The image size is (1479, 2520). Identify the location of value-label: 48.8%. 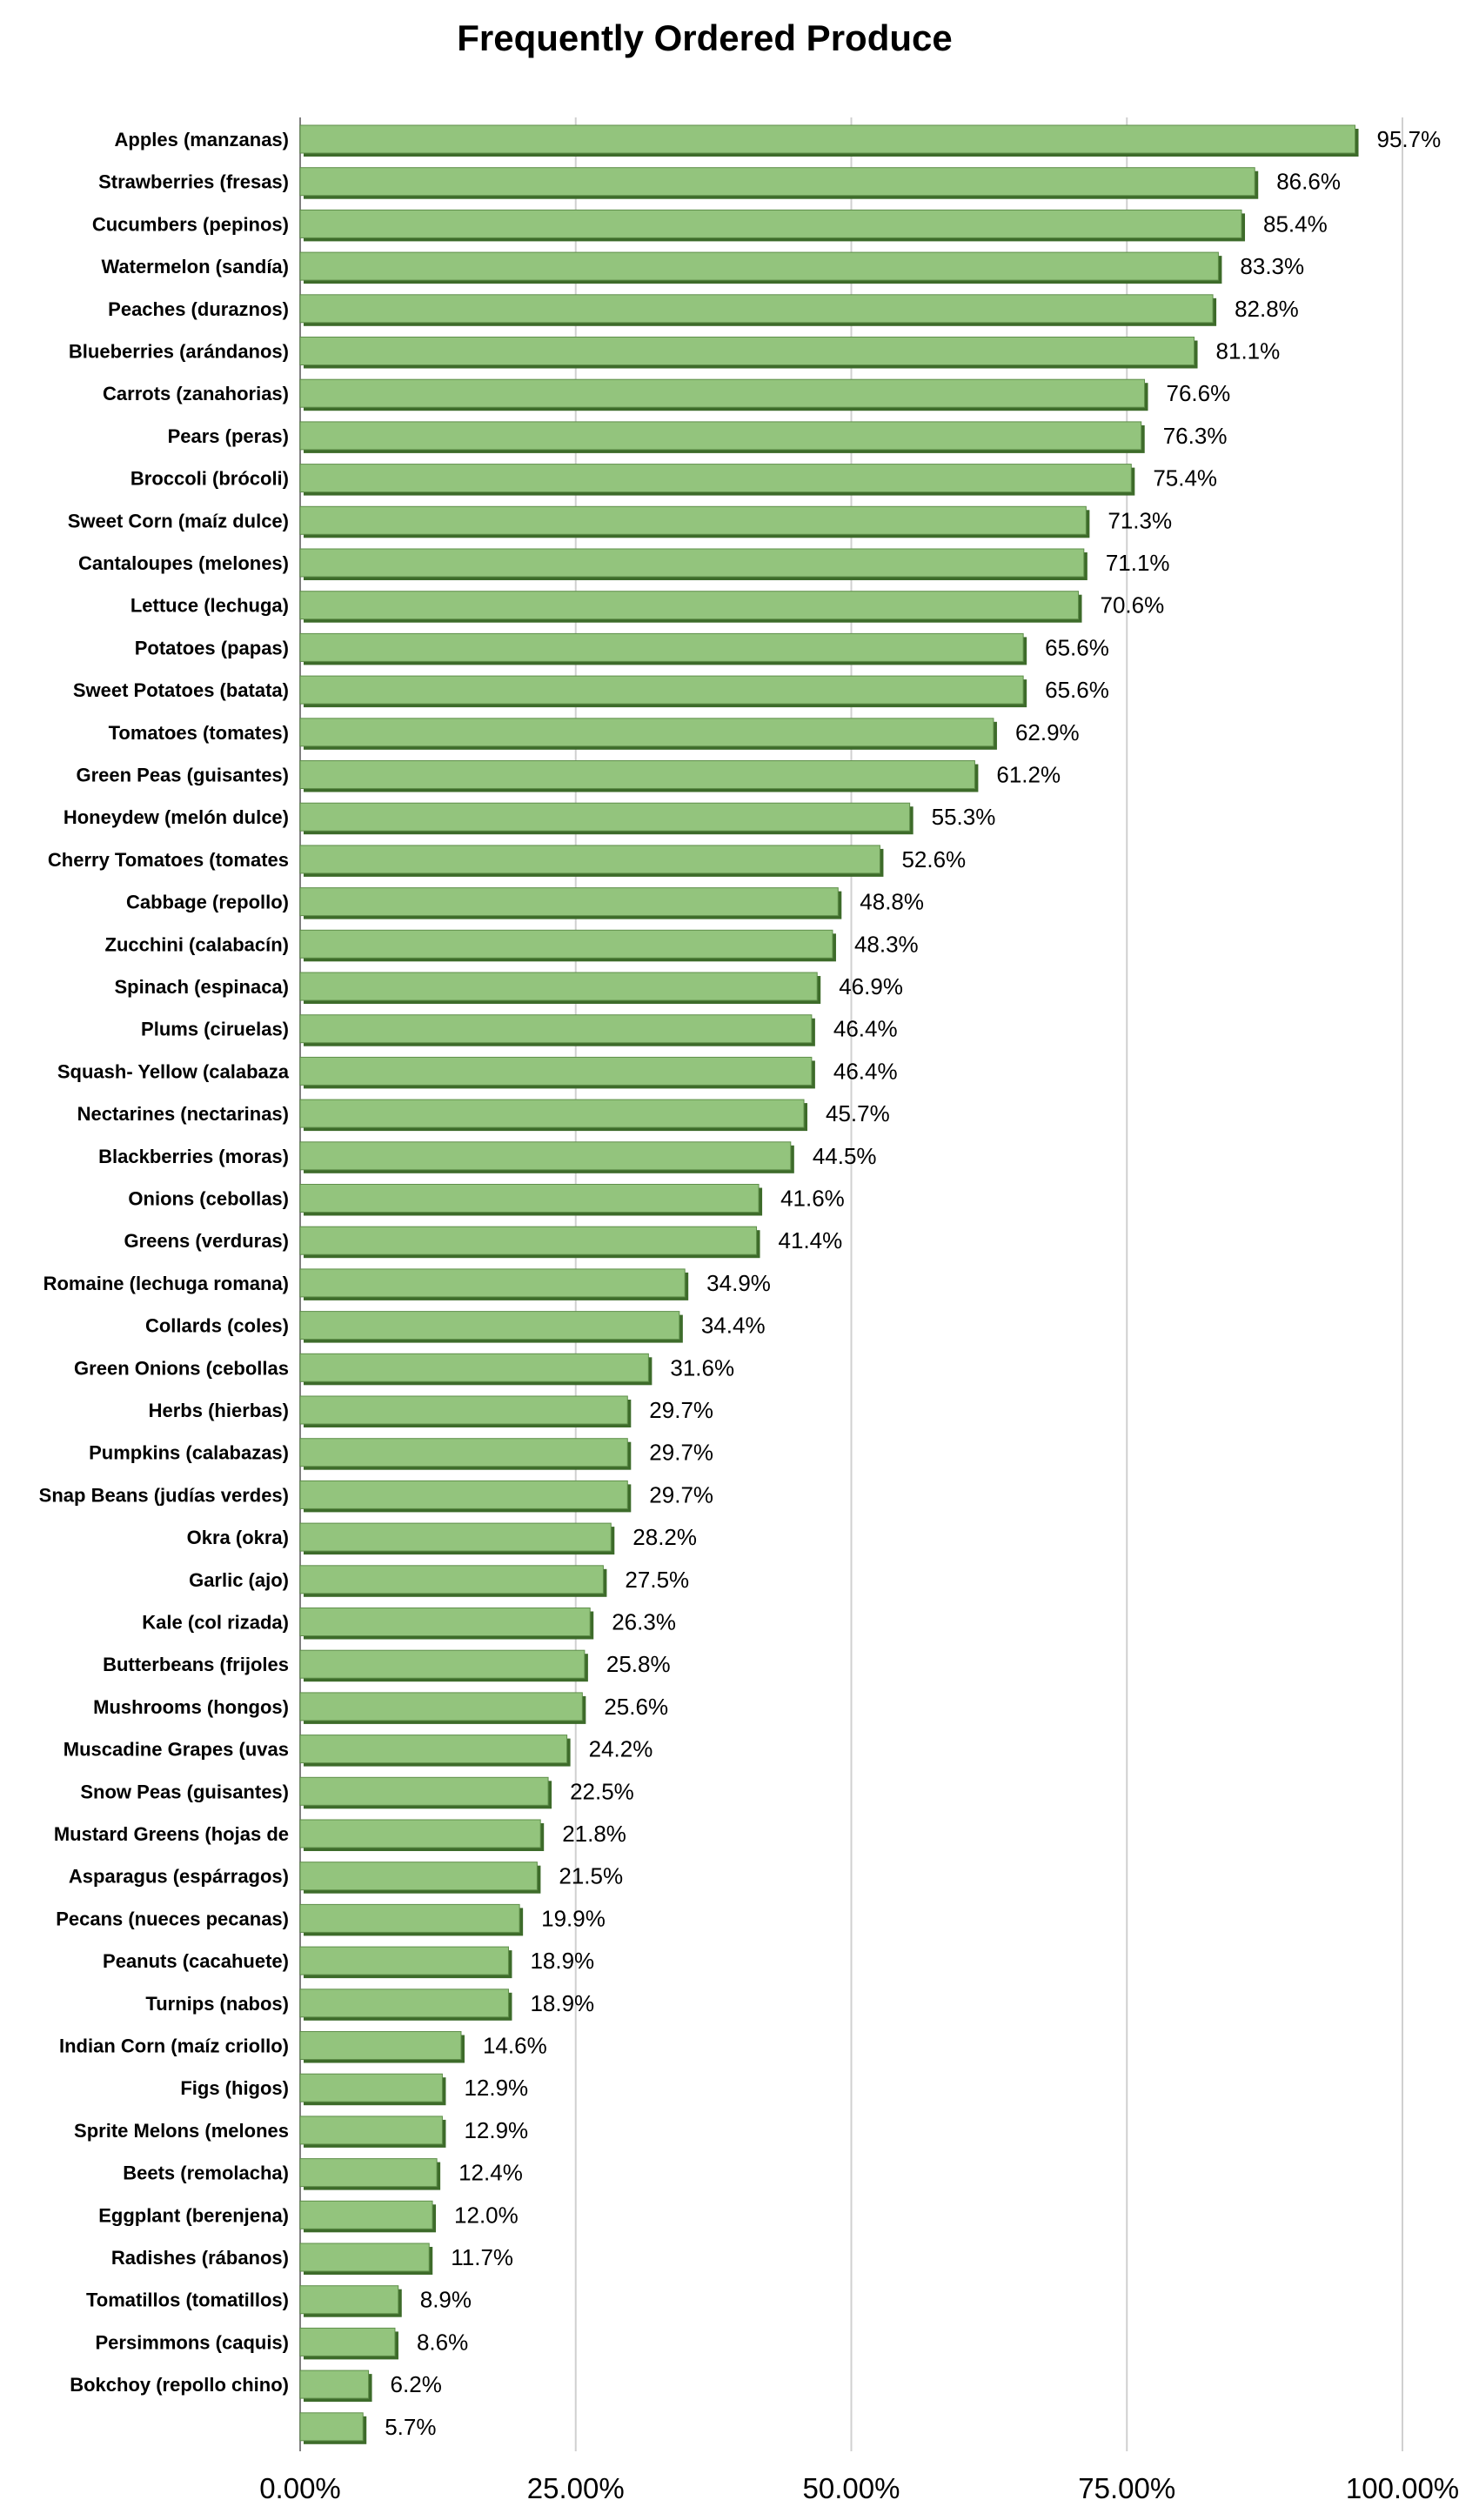
(892, 902).